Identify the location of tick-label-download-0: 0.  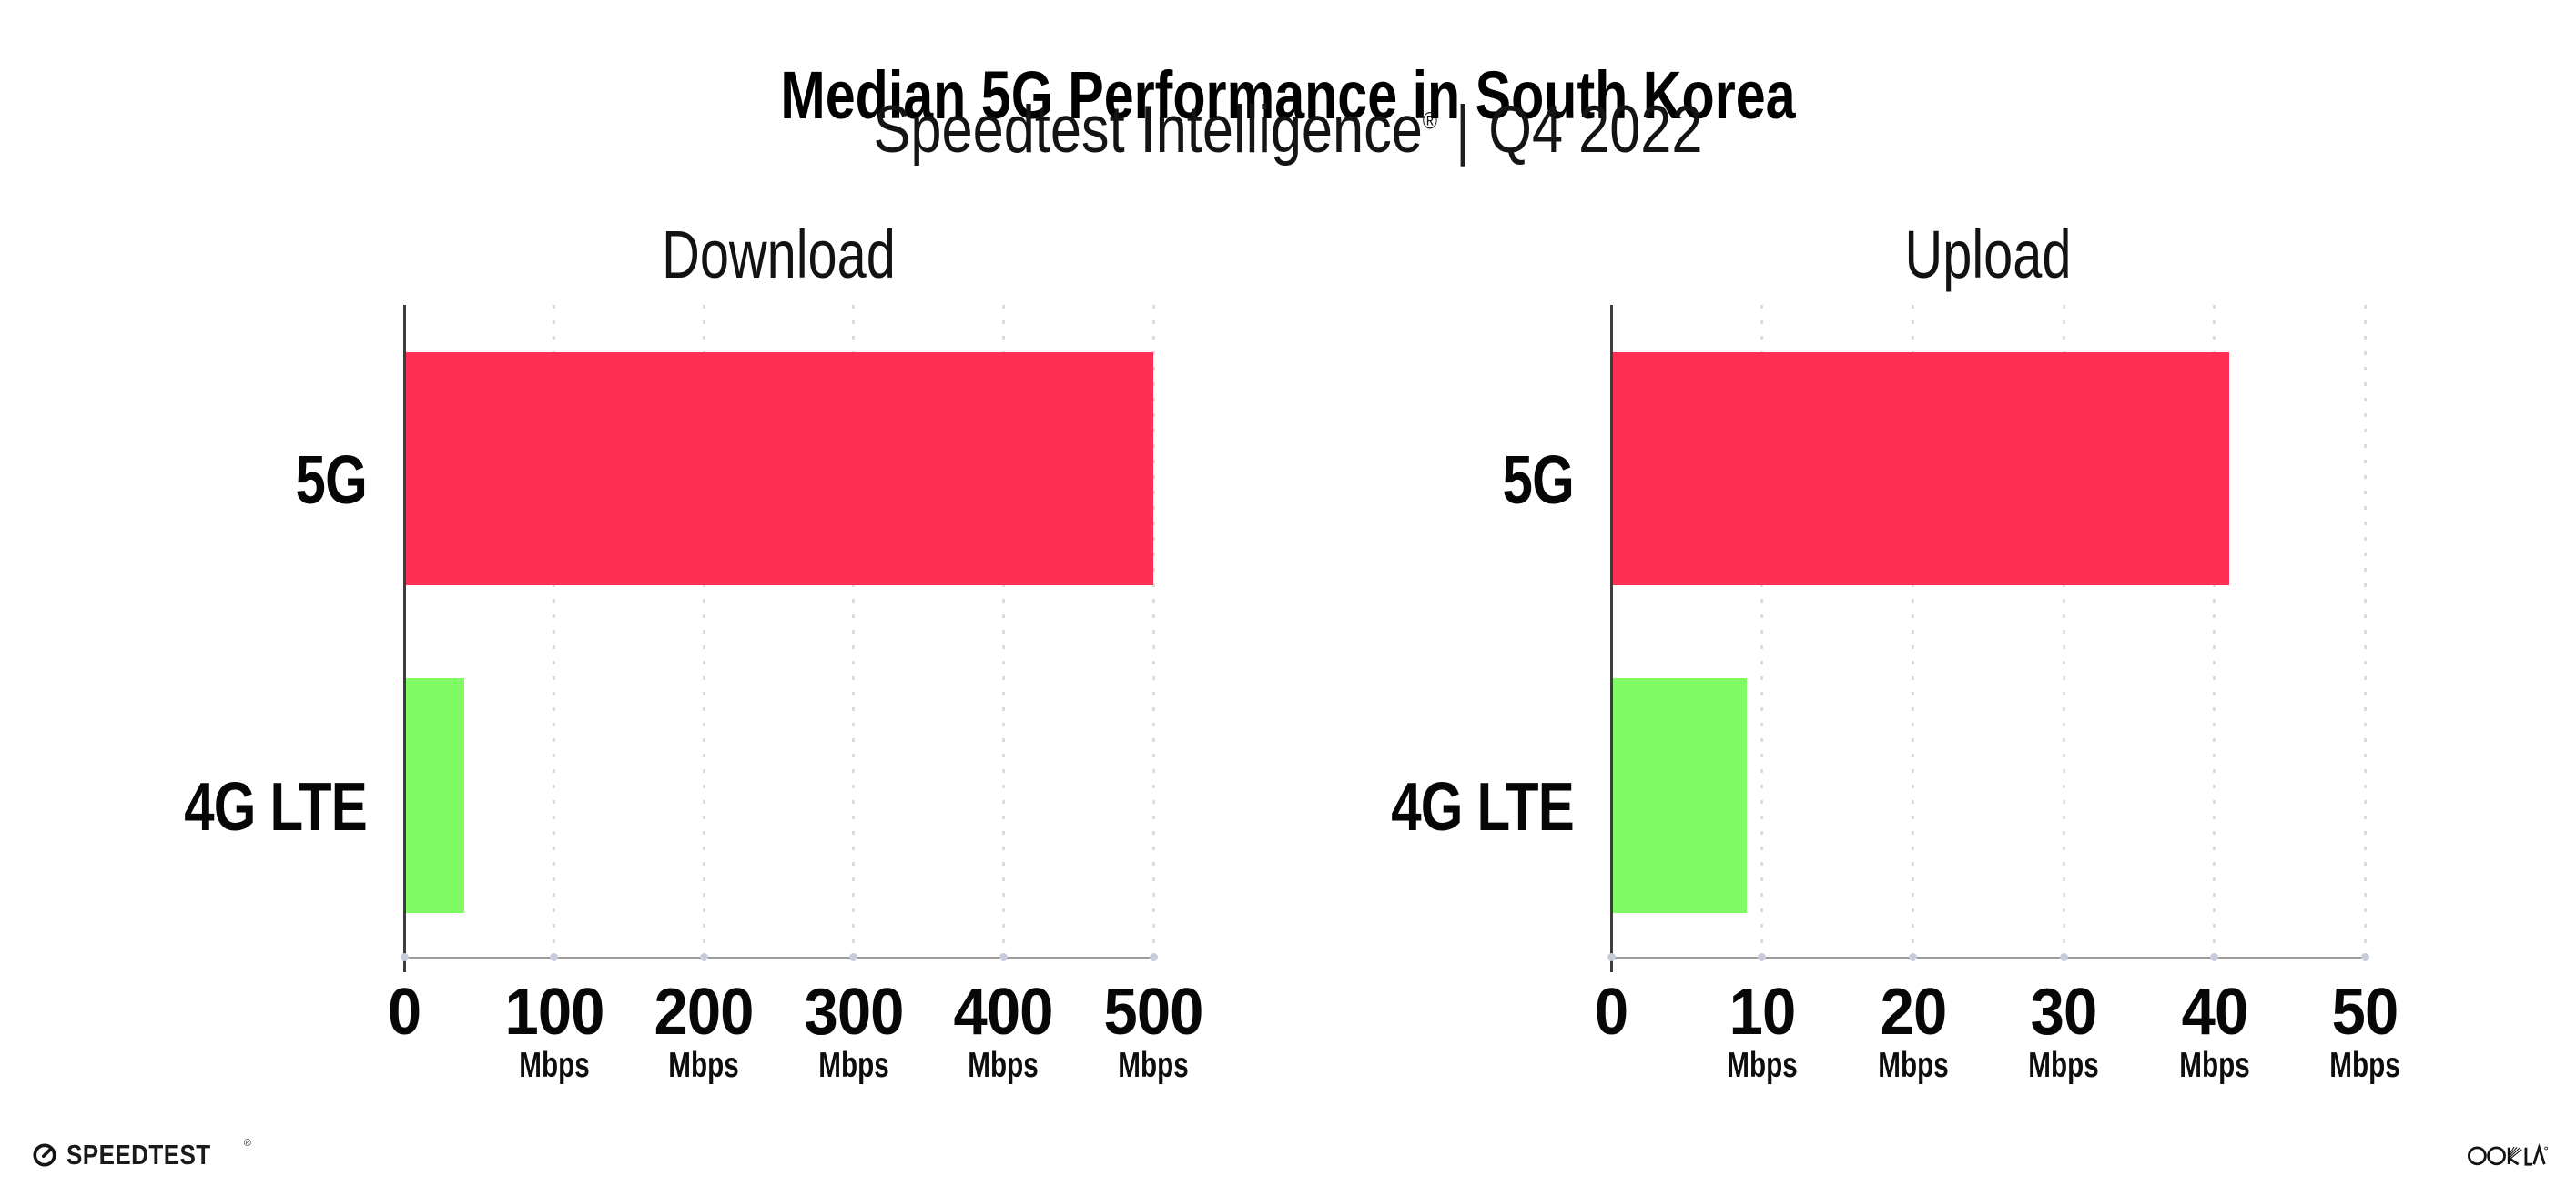
(404, 1012).